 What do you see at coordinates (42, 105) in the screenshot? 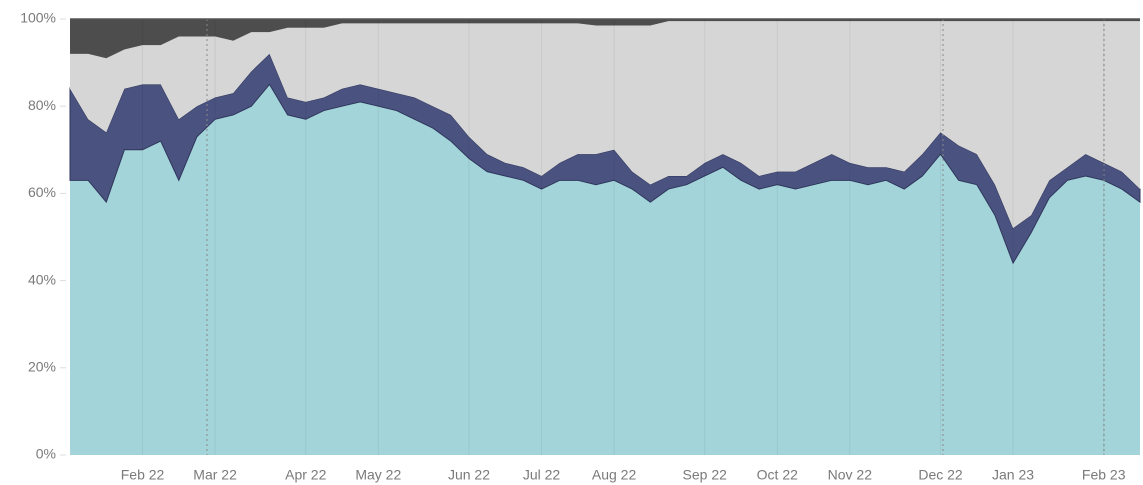
I see `y-tick-label: 80%` at bounding box center [42, 105].